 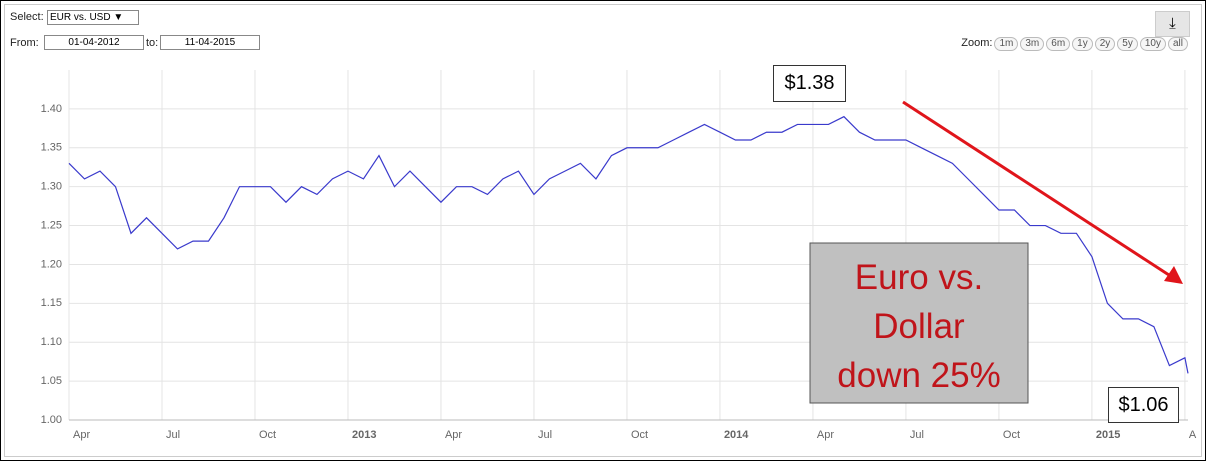 What do you see at coordinates (364, 435) in the screenshot?
I see `x-tick-label: 2013` at bounding box center [364, 435].